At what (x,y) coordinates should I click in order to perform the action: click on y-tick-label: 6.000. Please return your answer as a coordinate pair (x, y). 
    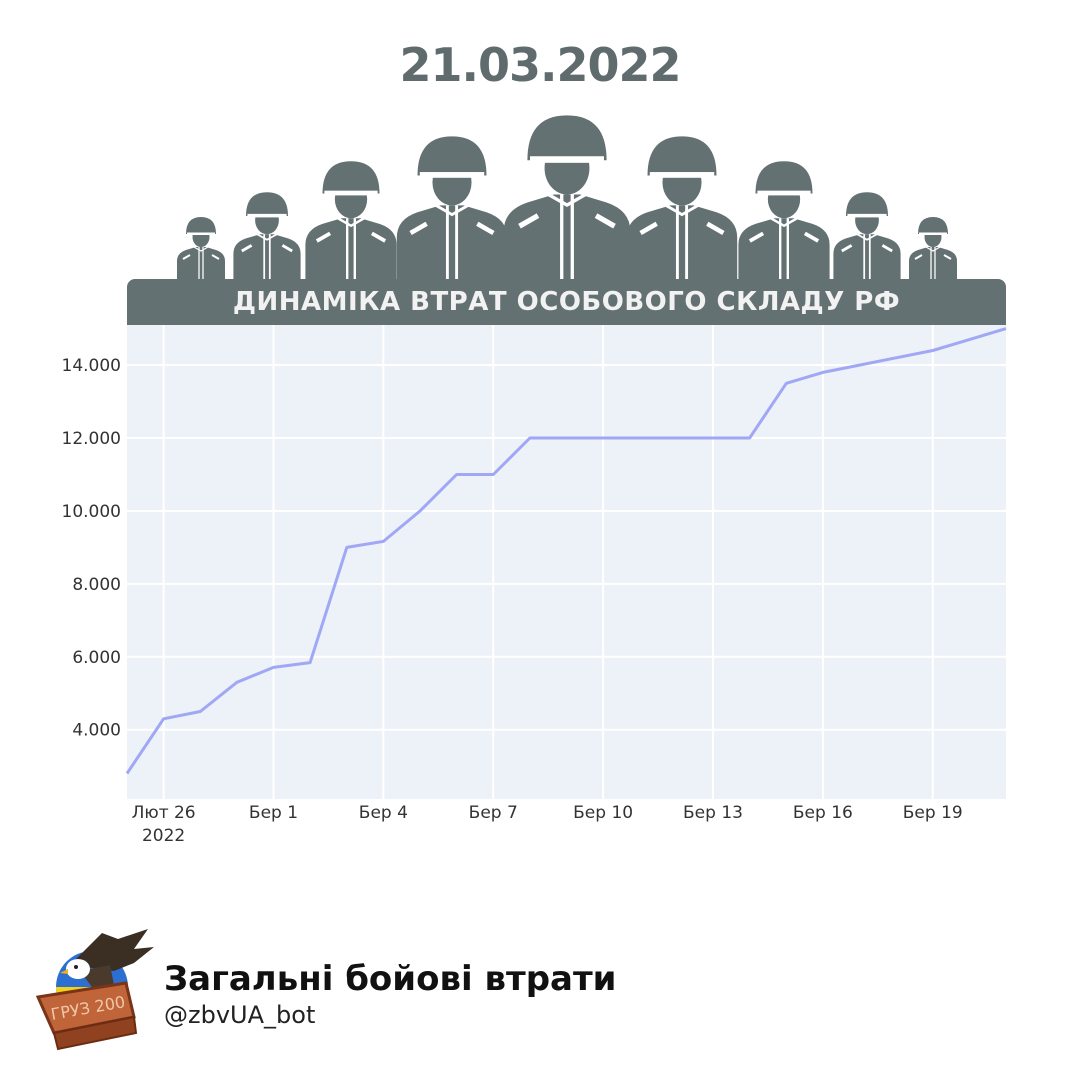
    Looking at the image, I should click on (96, 658).